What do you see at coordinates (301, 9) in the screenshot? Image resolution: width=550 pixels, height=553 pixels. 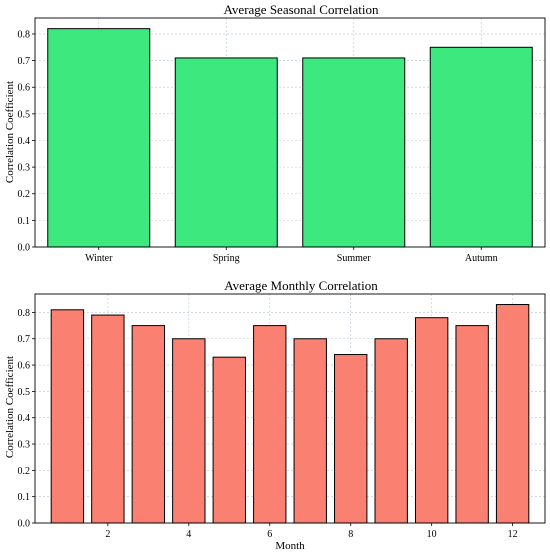 I see `seasonal-chart-title: Average Seasonal Correlation` at bounding box center [301, 9].